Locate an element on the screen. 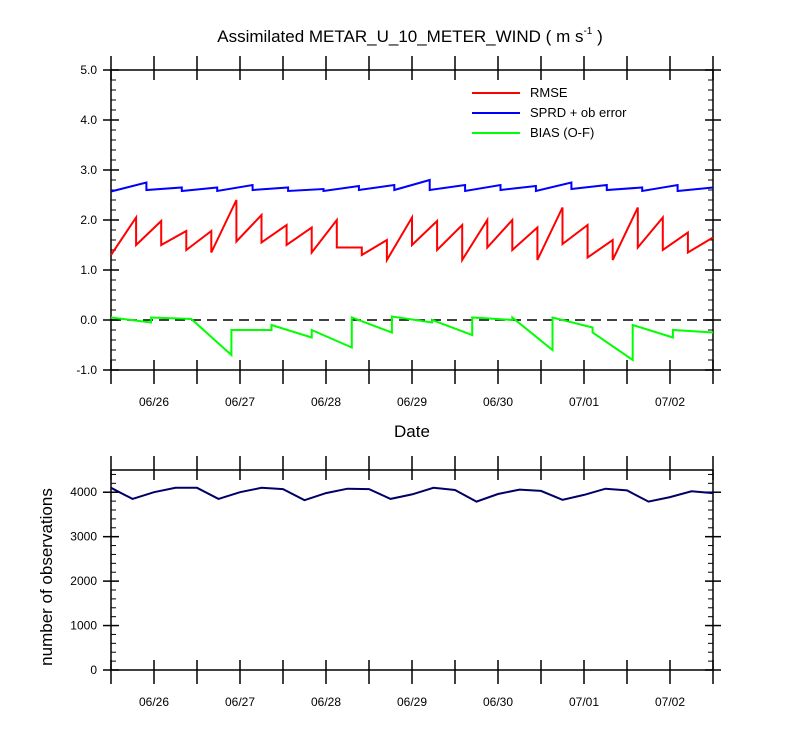 This screenshot has width=800, height=750. top-ytick-label: 4.0 is located at coordinates (88, 120).